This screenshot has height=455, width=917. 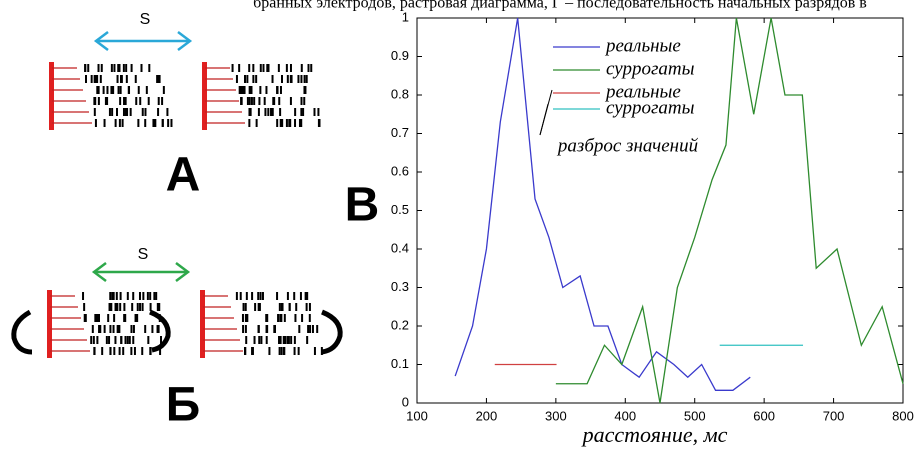 What do you see at coordinates (183, 175) in the screenshot?
I see `panel-label: А` at bounding box center [183, 175].